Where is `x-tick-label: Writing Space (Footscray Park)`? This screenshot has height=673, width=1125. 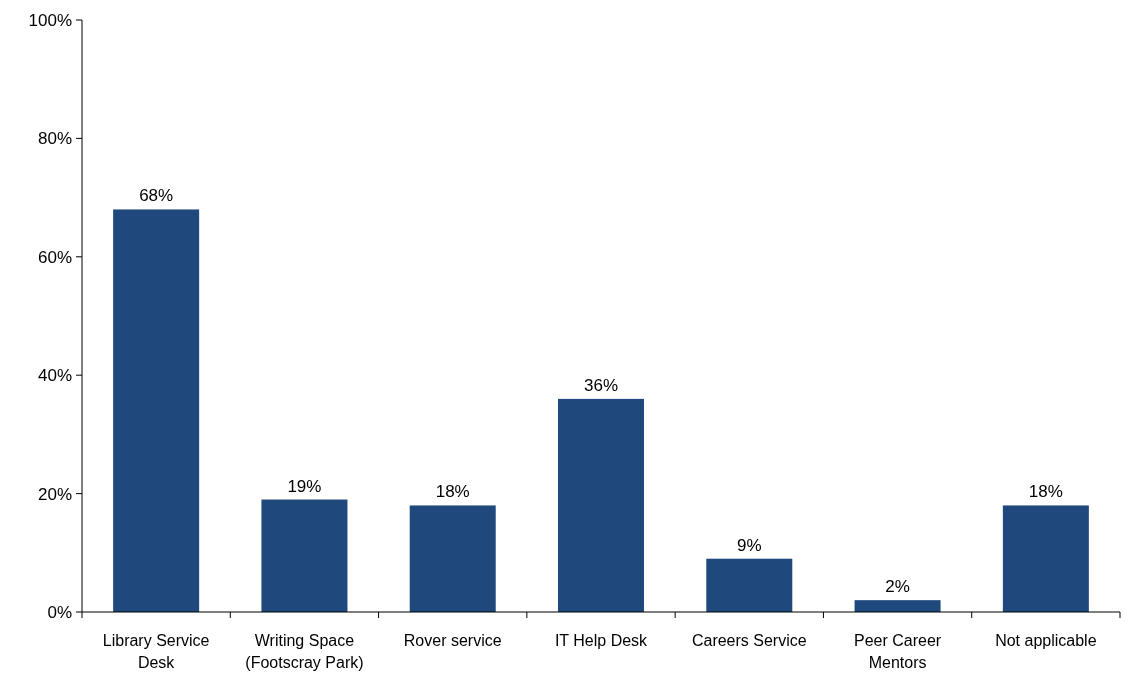 x-tick-label: Writing Space (Footscray Park) is located at coordinates (304, 651).